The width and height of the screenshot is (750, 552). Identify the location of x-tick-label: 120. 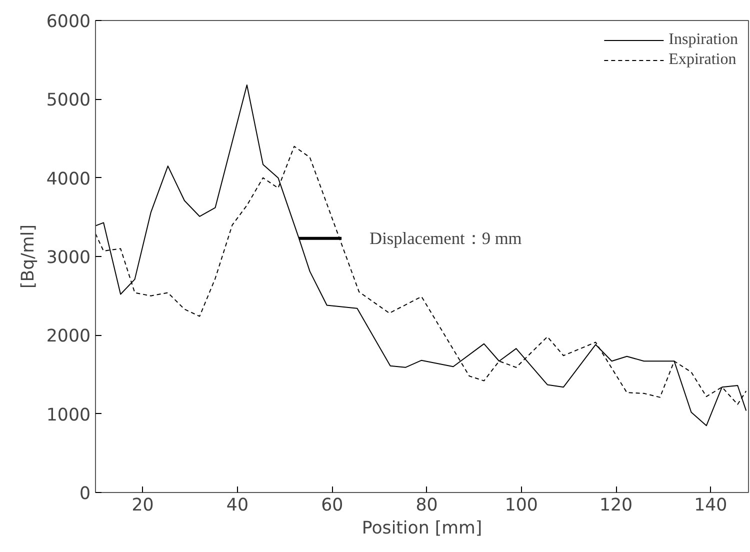
(616, 506).